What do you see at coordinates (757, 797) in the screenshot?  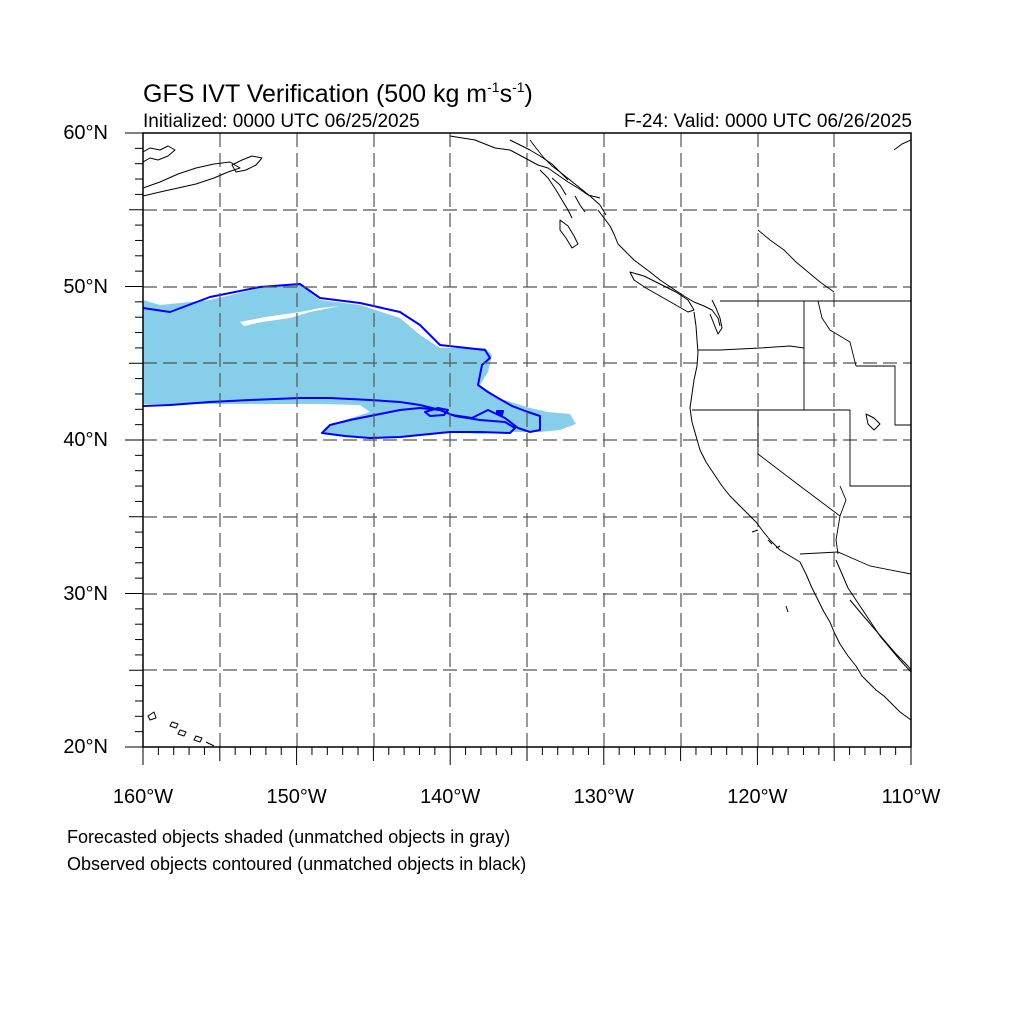 I see `lon-label: 120°W` at bounding box center [757, 797].